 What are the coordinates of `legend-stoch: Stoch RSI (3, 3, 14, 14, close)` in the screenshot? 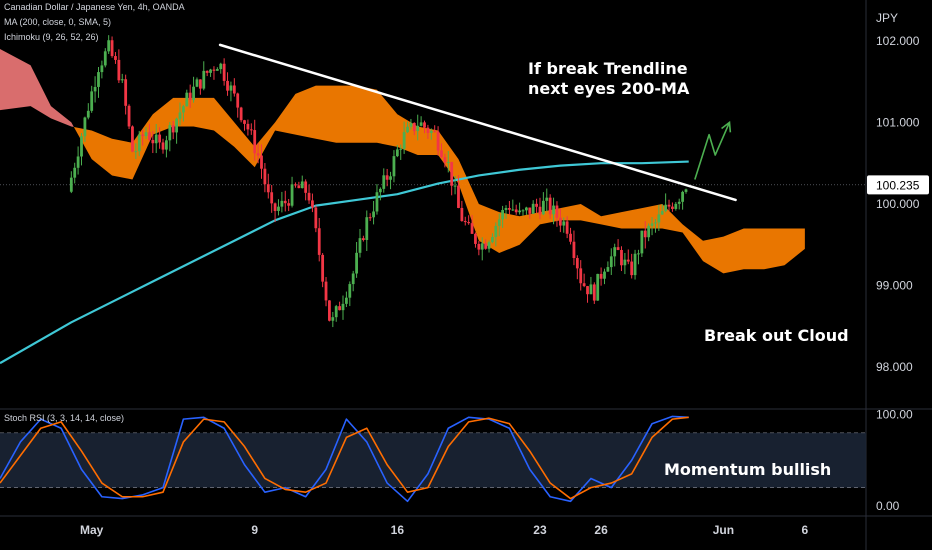 It's located at (64, 418).